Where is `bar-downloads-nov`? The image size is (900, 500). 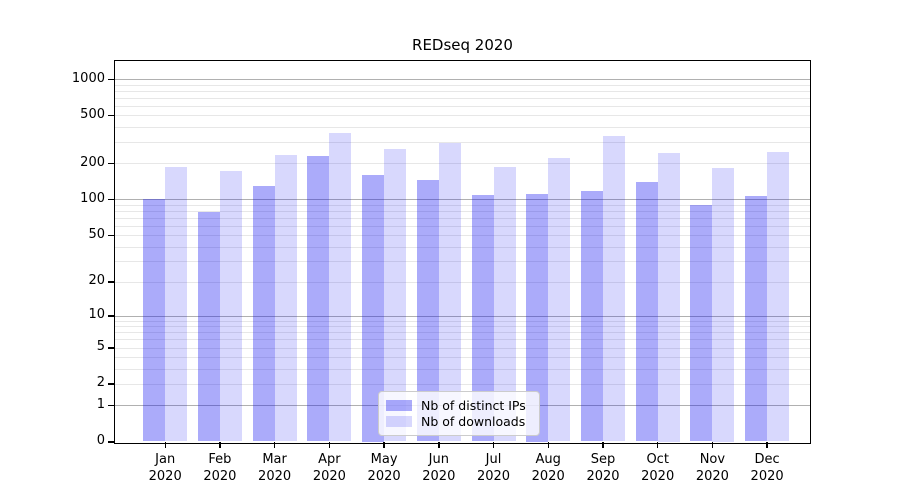 bar-downloads-nov is located at coordinates (723, 305).